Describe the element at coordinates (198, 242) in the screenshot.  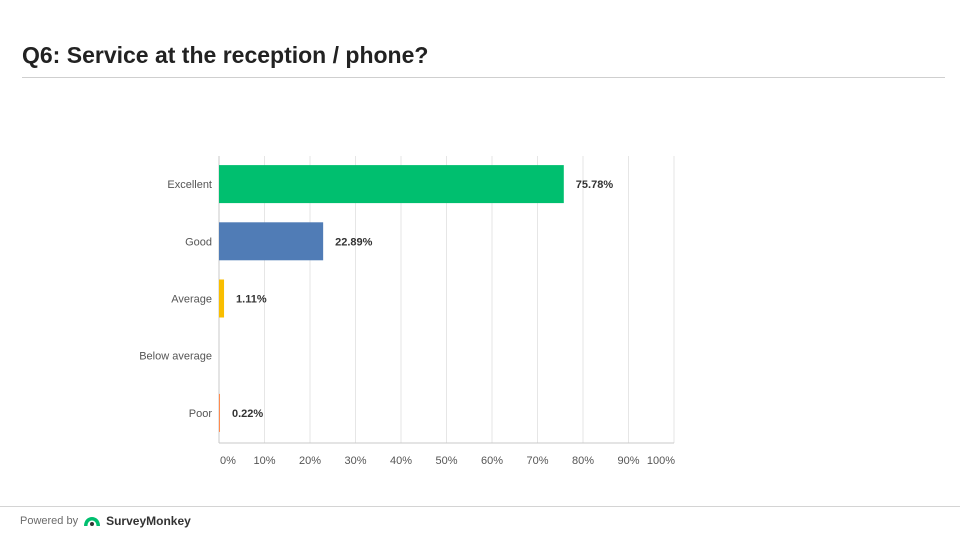
I see `category-label: Good` at that location.